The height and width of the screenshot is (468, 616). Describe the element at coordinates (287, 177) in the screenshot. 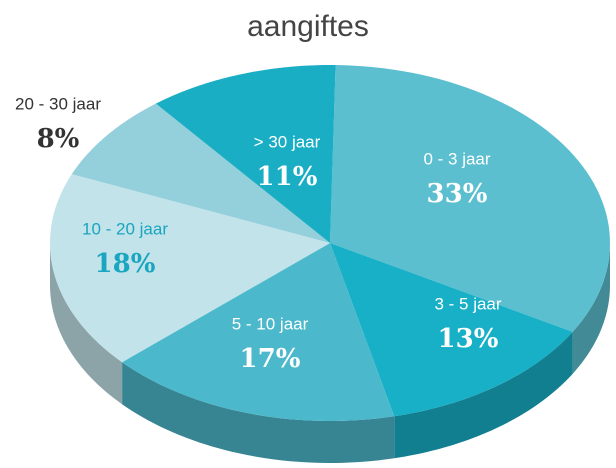

I see `slice-value: 11%` at that location.